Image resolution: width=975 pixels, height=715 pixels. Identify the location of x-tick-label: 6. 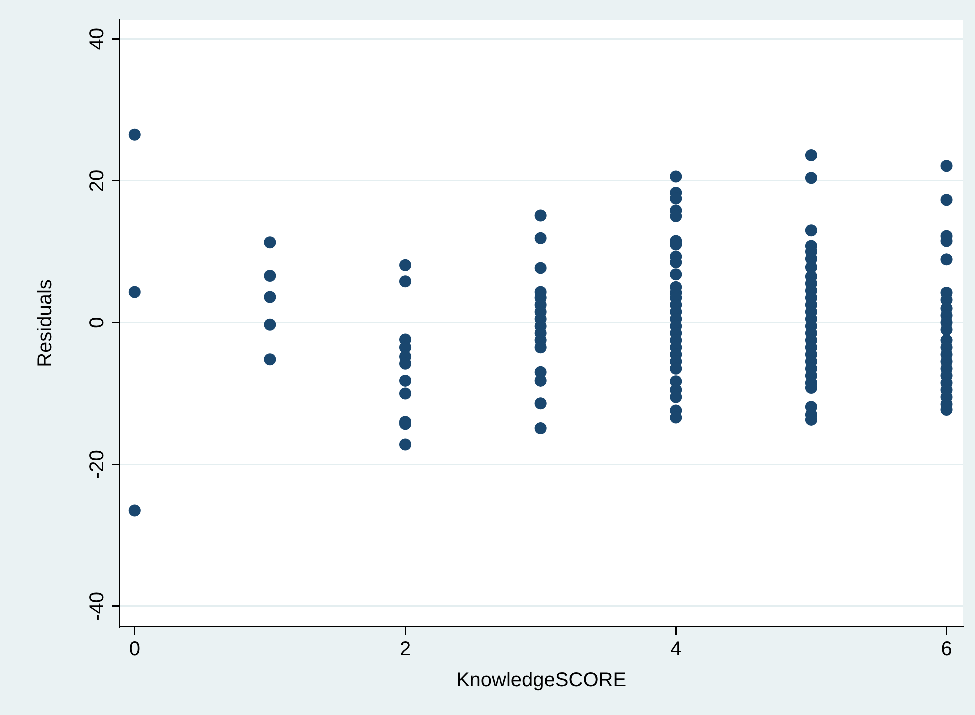
(946, 649).